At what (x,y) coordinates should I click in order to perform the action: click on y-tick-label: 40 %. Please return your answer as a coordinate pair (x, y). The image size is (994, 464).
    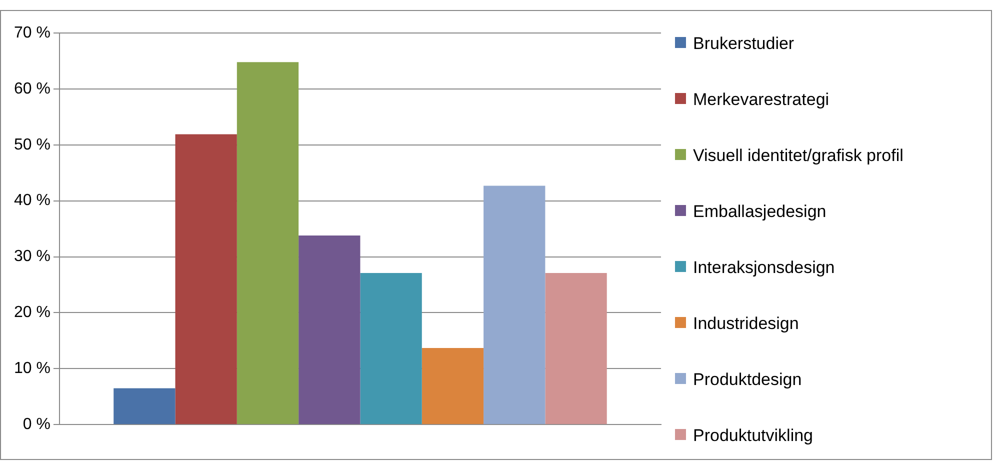
    Looking at the image, I should click on (32, 201).